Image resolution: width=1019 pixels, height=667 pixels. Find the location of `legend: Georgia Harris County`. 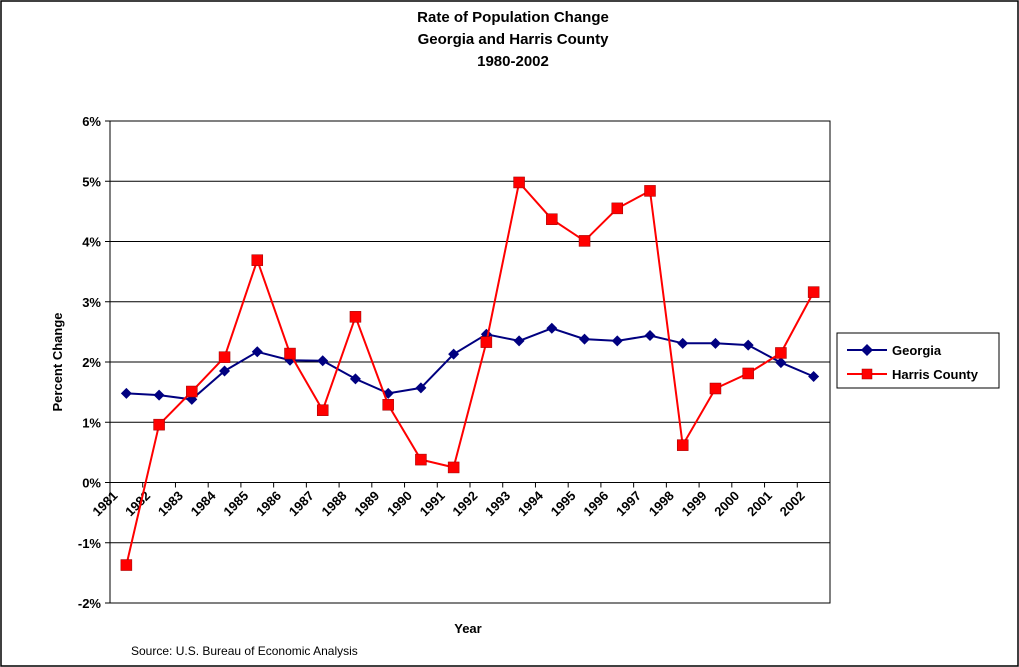

legend: Georgia Harris County is located at coordinates (918, 360).